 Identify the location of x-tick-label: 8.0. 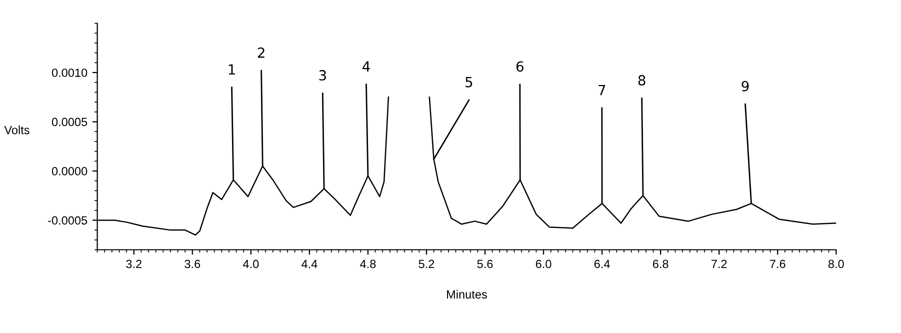
(836, 264).